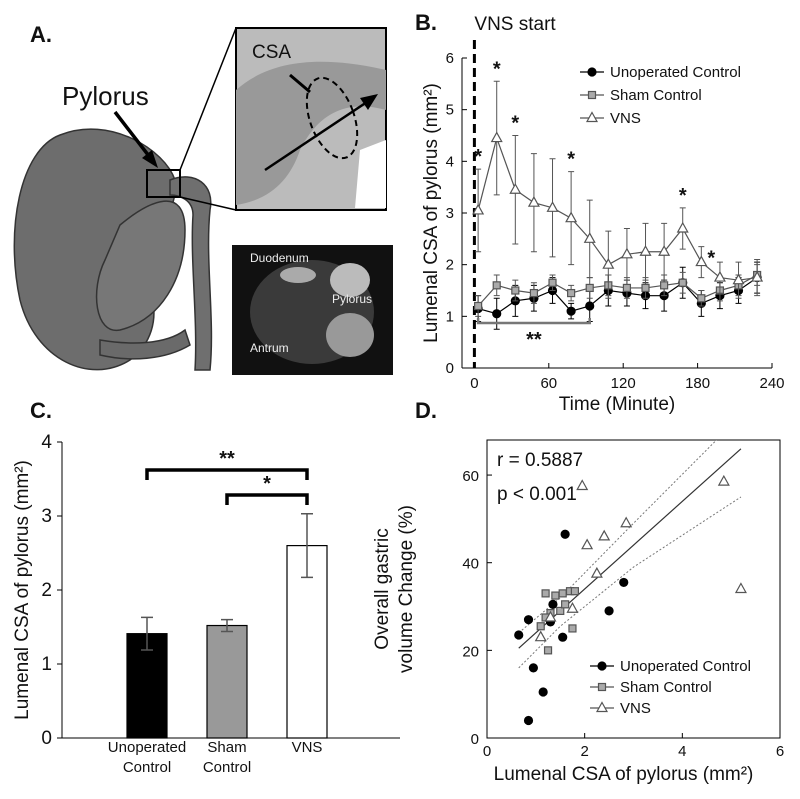  I want to click on duodenum-render, so click(191, 273).